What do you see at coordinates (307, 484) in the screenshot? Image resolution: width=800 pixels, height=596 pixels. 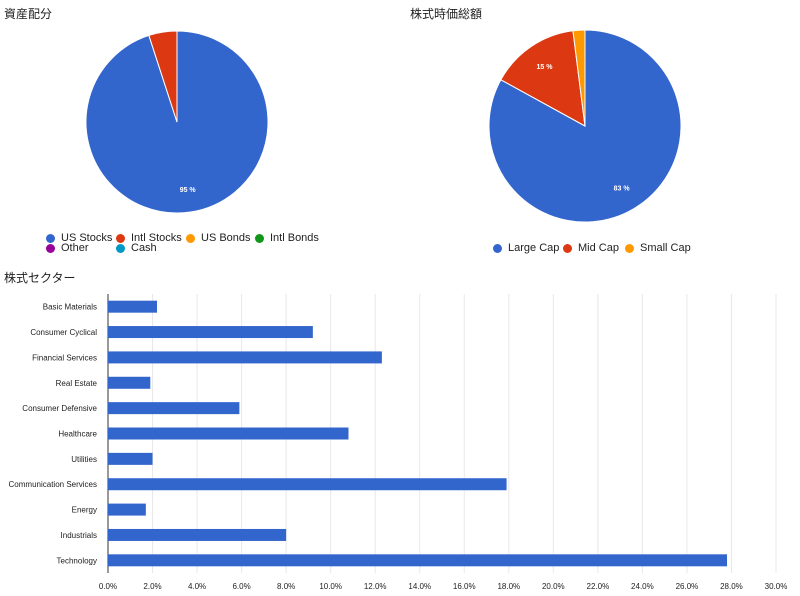 I see `sector-bar-communication-services` at bounding box center [307, 484].